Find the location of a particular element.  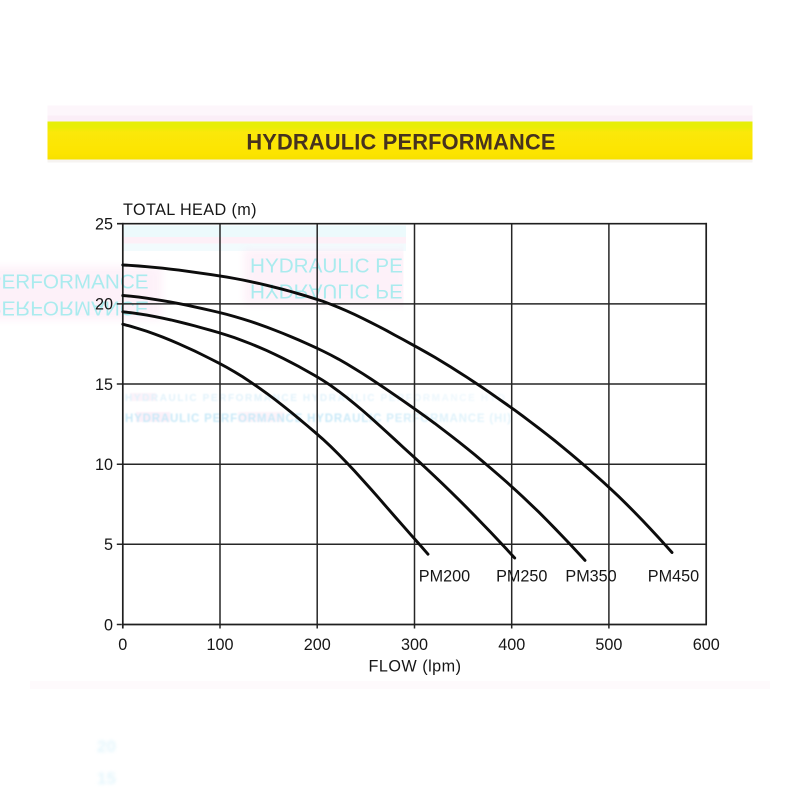

svg-text: FLOW (lpm) is located at coordinates (414, 667).